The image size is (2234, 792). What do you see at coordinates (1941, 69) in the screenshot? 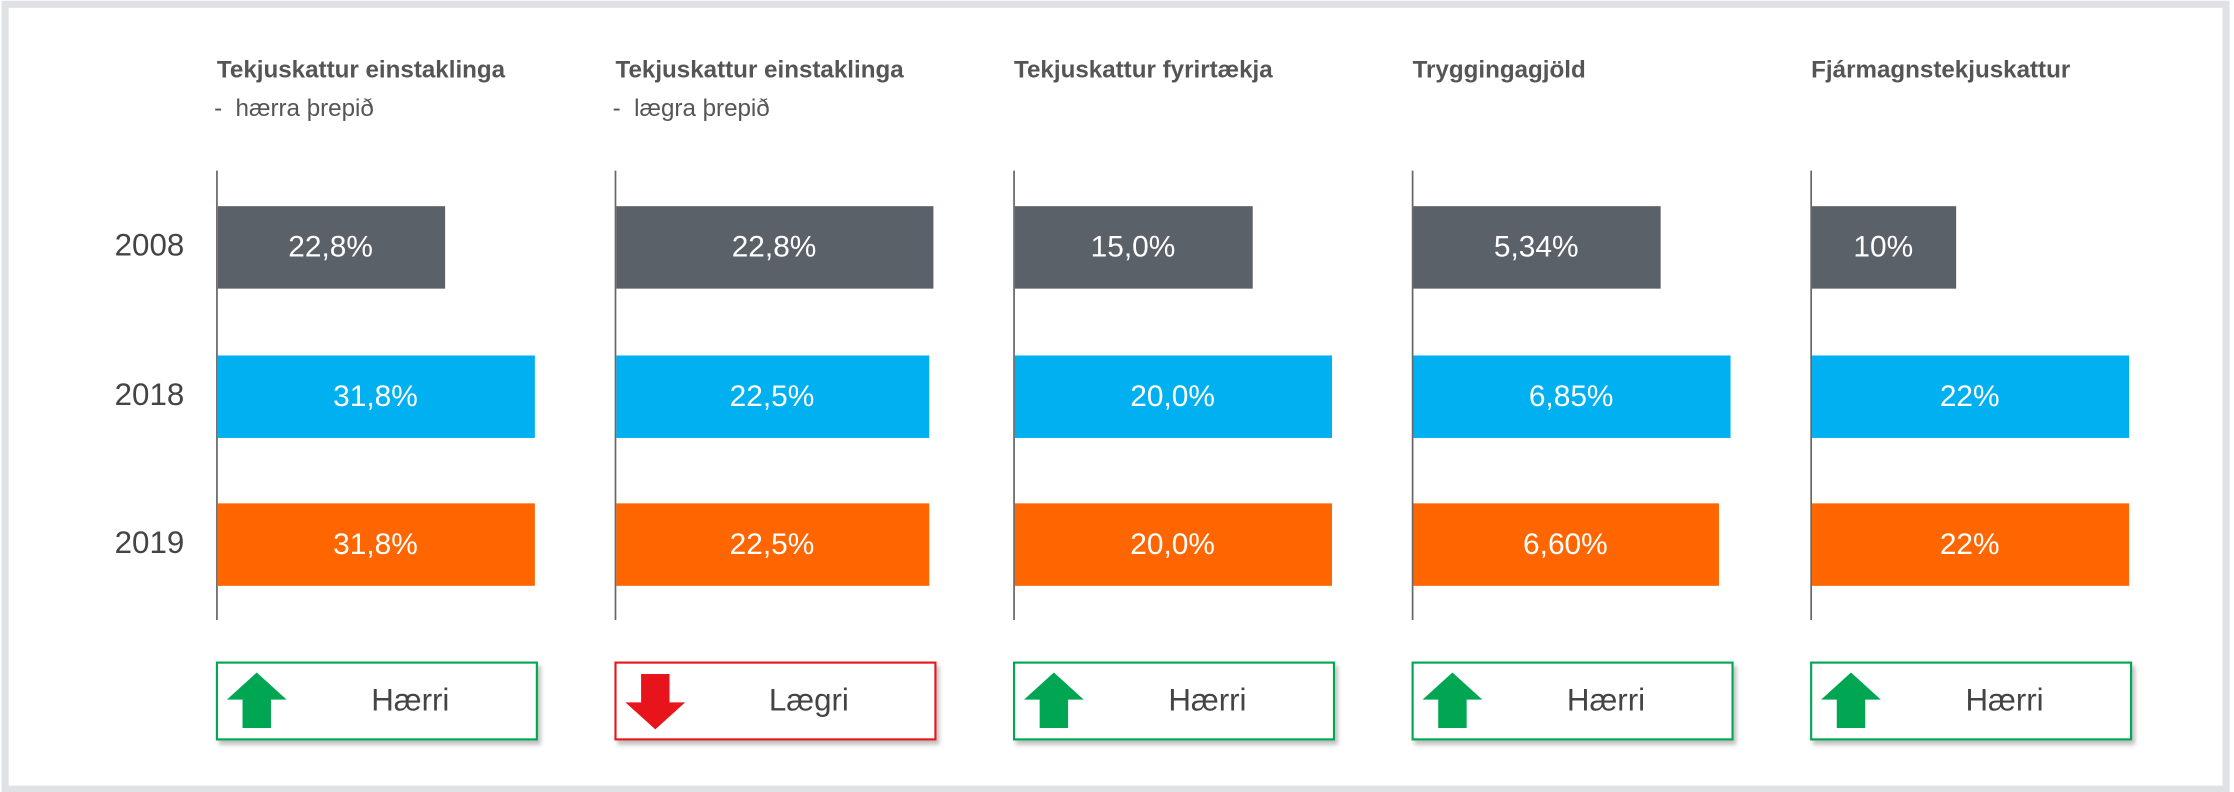
I see `panel-title: Fjármagnstekjuskattur` at bounding box center [1941, 69].